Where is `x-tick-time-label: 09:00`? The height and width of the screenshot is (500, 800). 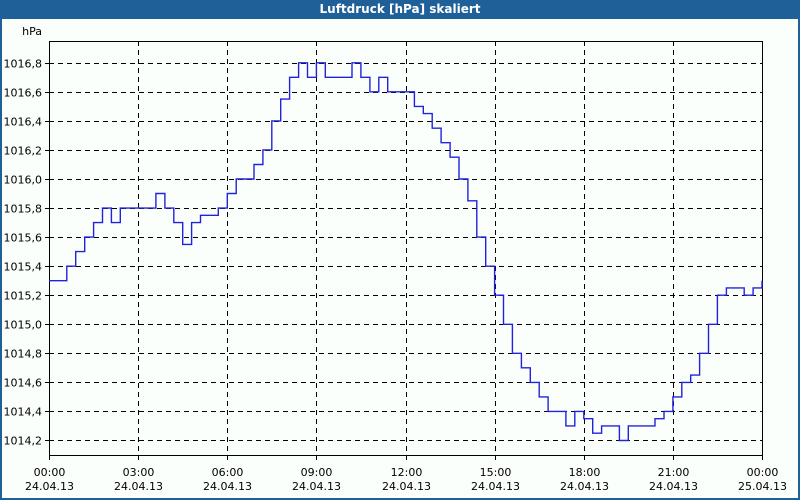 x-tick-time-label: 09:00 is located at coordinates (317, 472).